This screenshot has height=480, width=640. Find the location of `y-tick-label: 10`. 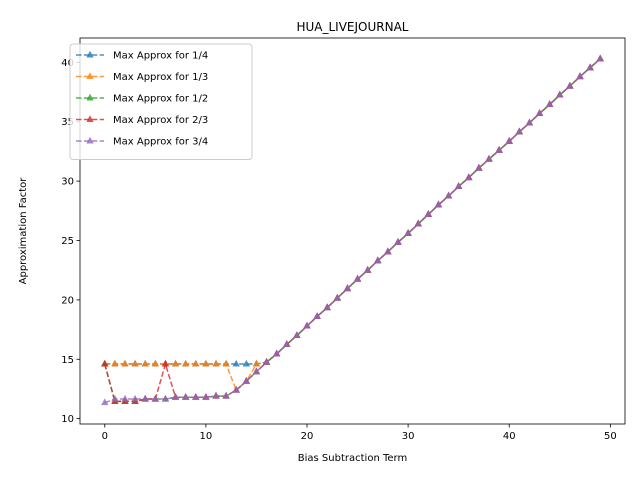

y-tick-label: 10 is located at coordinates (67, 419).